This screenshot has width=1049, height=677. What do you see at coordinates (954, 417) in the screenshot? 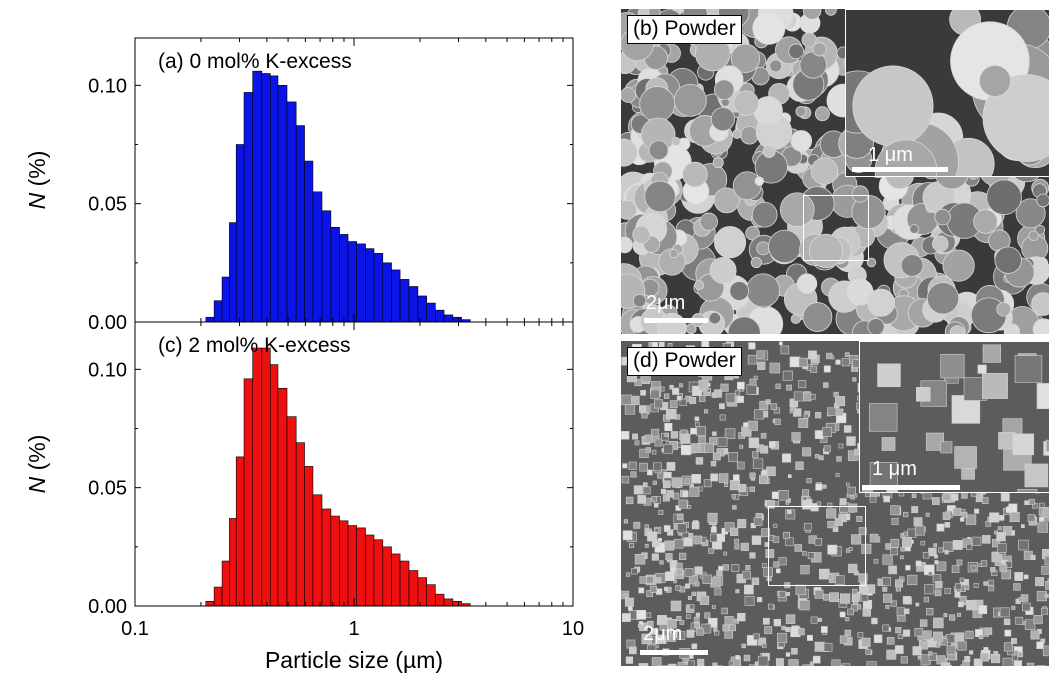
I see `zoom-inset-d: 1 μm` at bounding box center [954, 417].